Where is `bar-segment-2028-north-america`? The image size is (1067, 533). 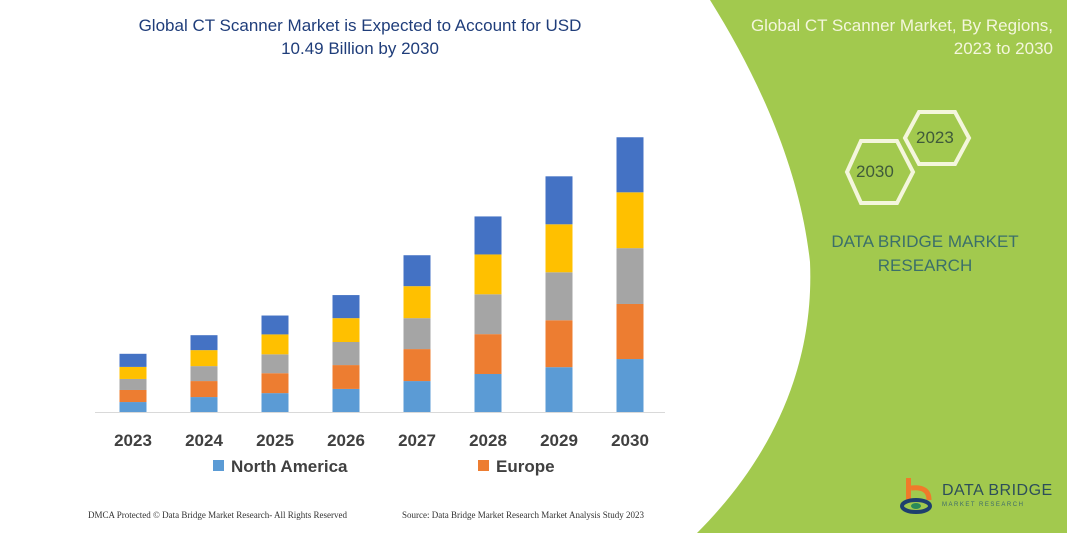 bar-segment-2028-north-america is located at coordinates (488, 392).